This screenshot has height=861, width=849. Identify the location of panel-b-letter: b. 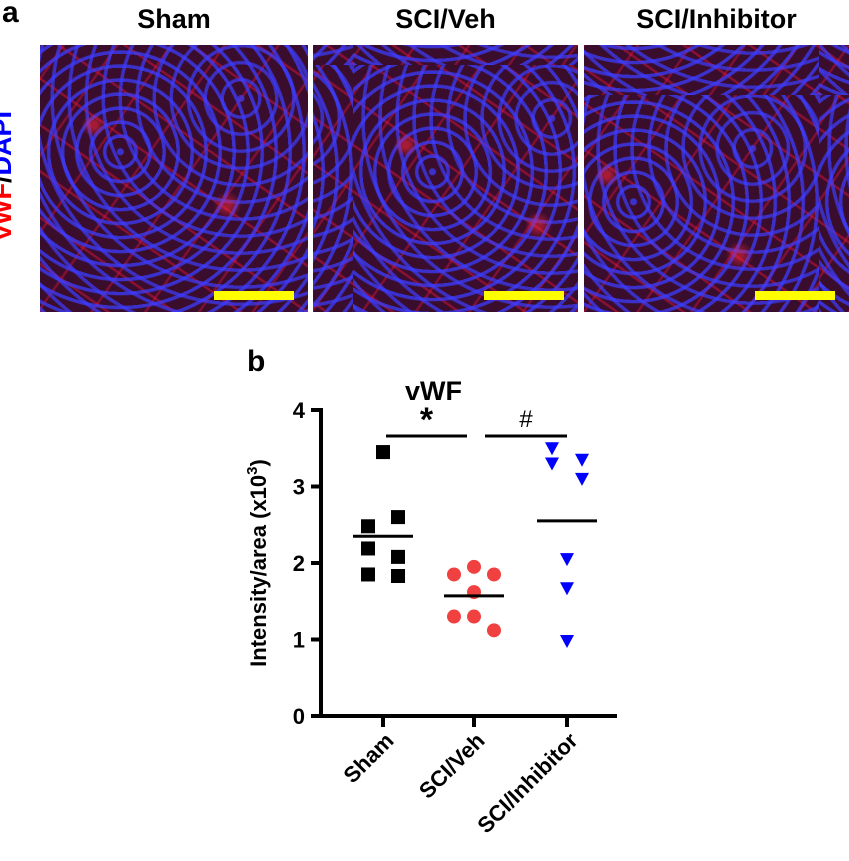
(256, 361).